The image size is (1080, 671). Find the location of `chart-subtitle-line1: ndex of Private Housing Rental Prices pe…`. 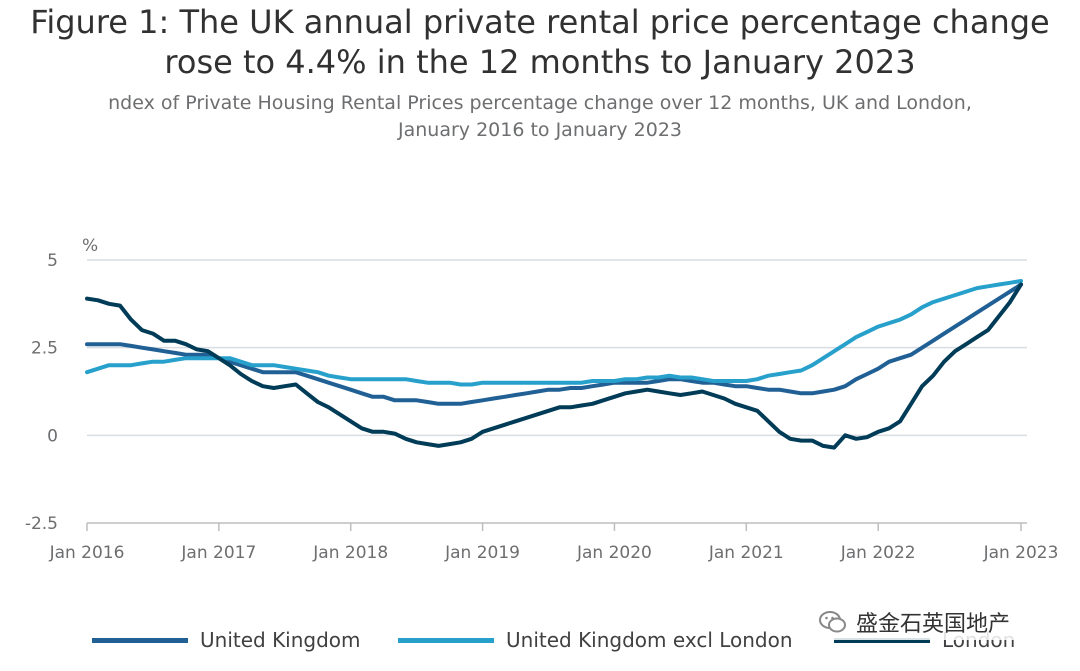

chart-subtitle-line1: ndex of Private Housing Rental Prices pe… is located at coordinates (540, 103).